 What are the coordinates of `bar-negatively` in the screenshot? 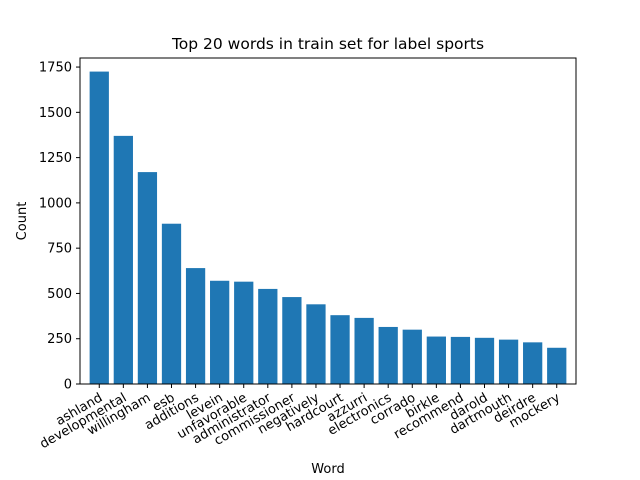 It's located at (316, 344).